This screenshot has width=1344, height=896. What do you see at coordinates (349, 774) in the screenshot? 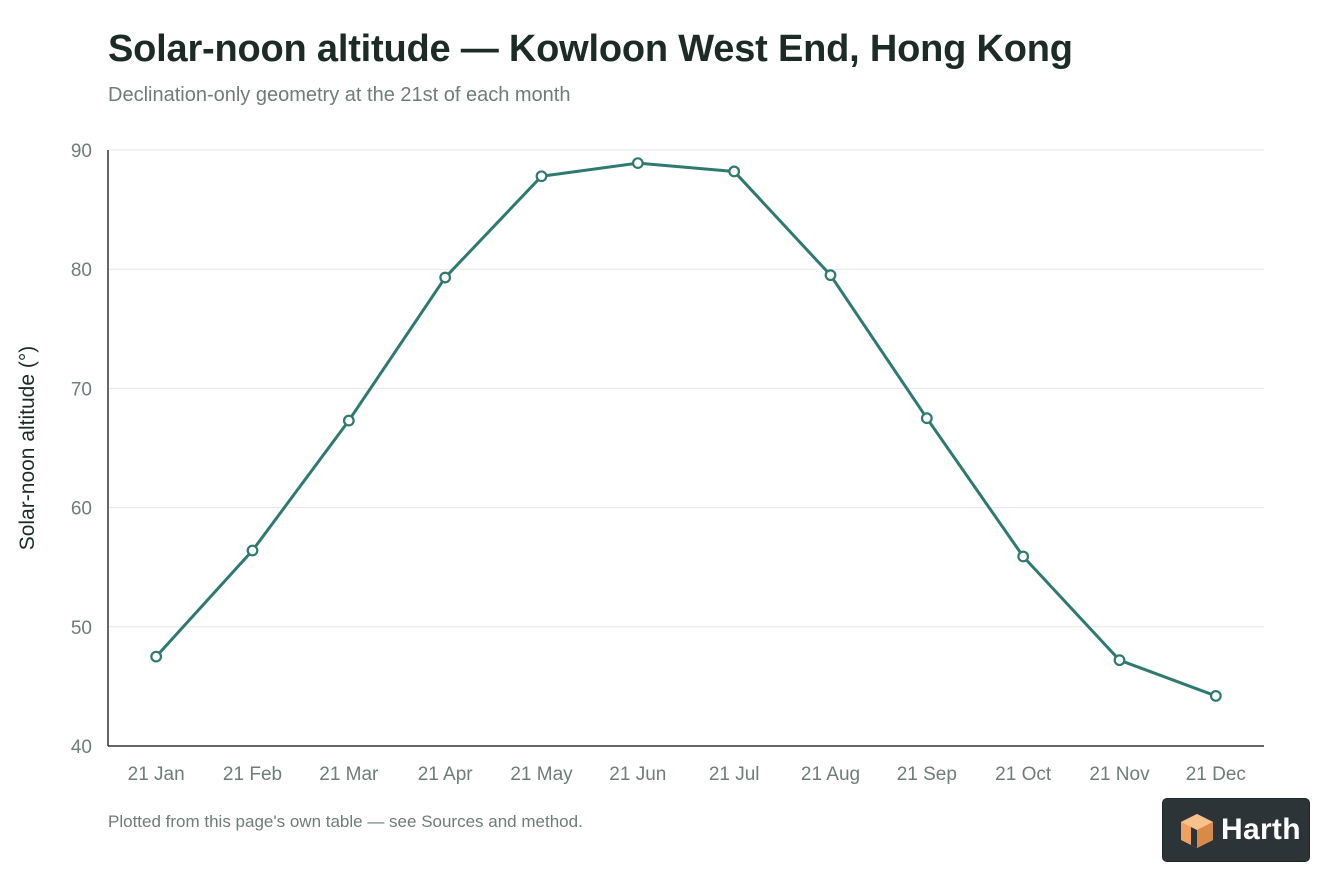
I see `x-tick-label: 21 Mar` at bounding box center [349, 774].